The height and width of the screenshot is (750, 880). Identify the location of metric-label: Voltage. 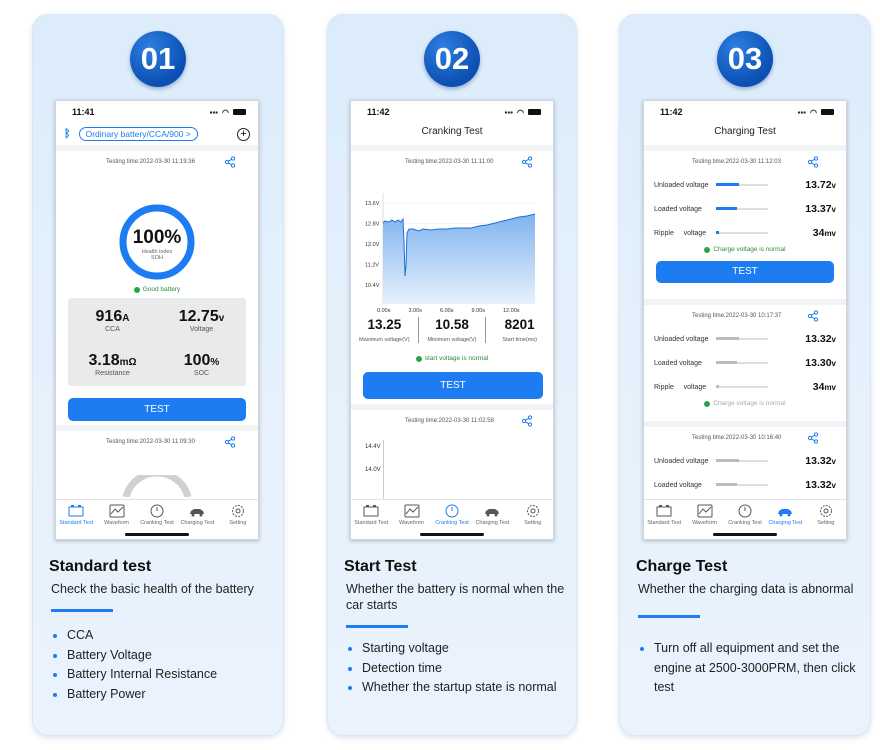
(201, 329).